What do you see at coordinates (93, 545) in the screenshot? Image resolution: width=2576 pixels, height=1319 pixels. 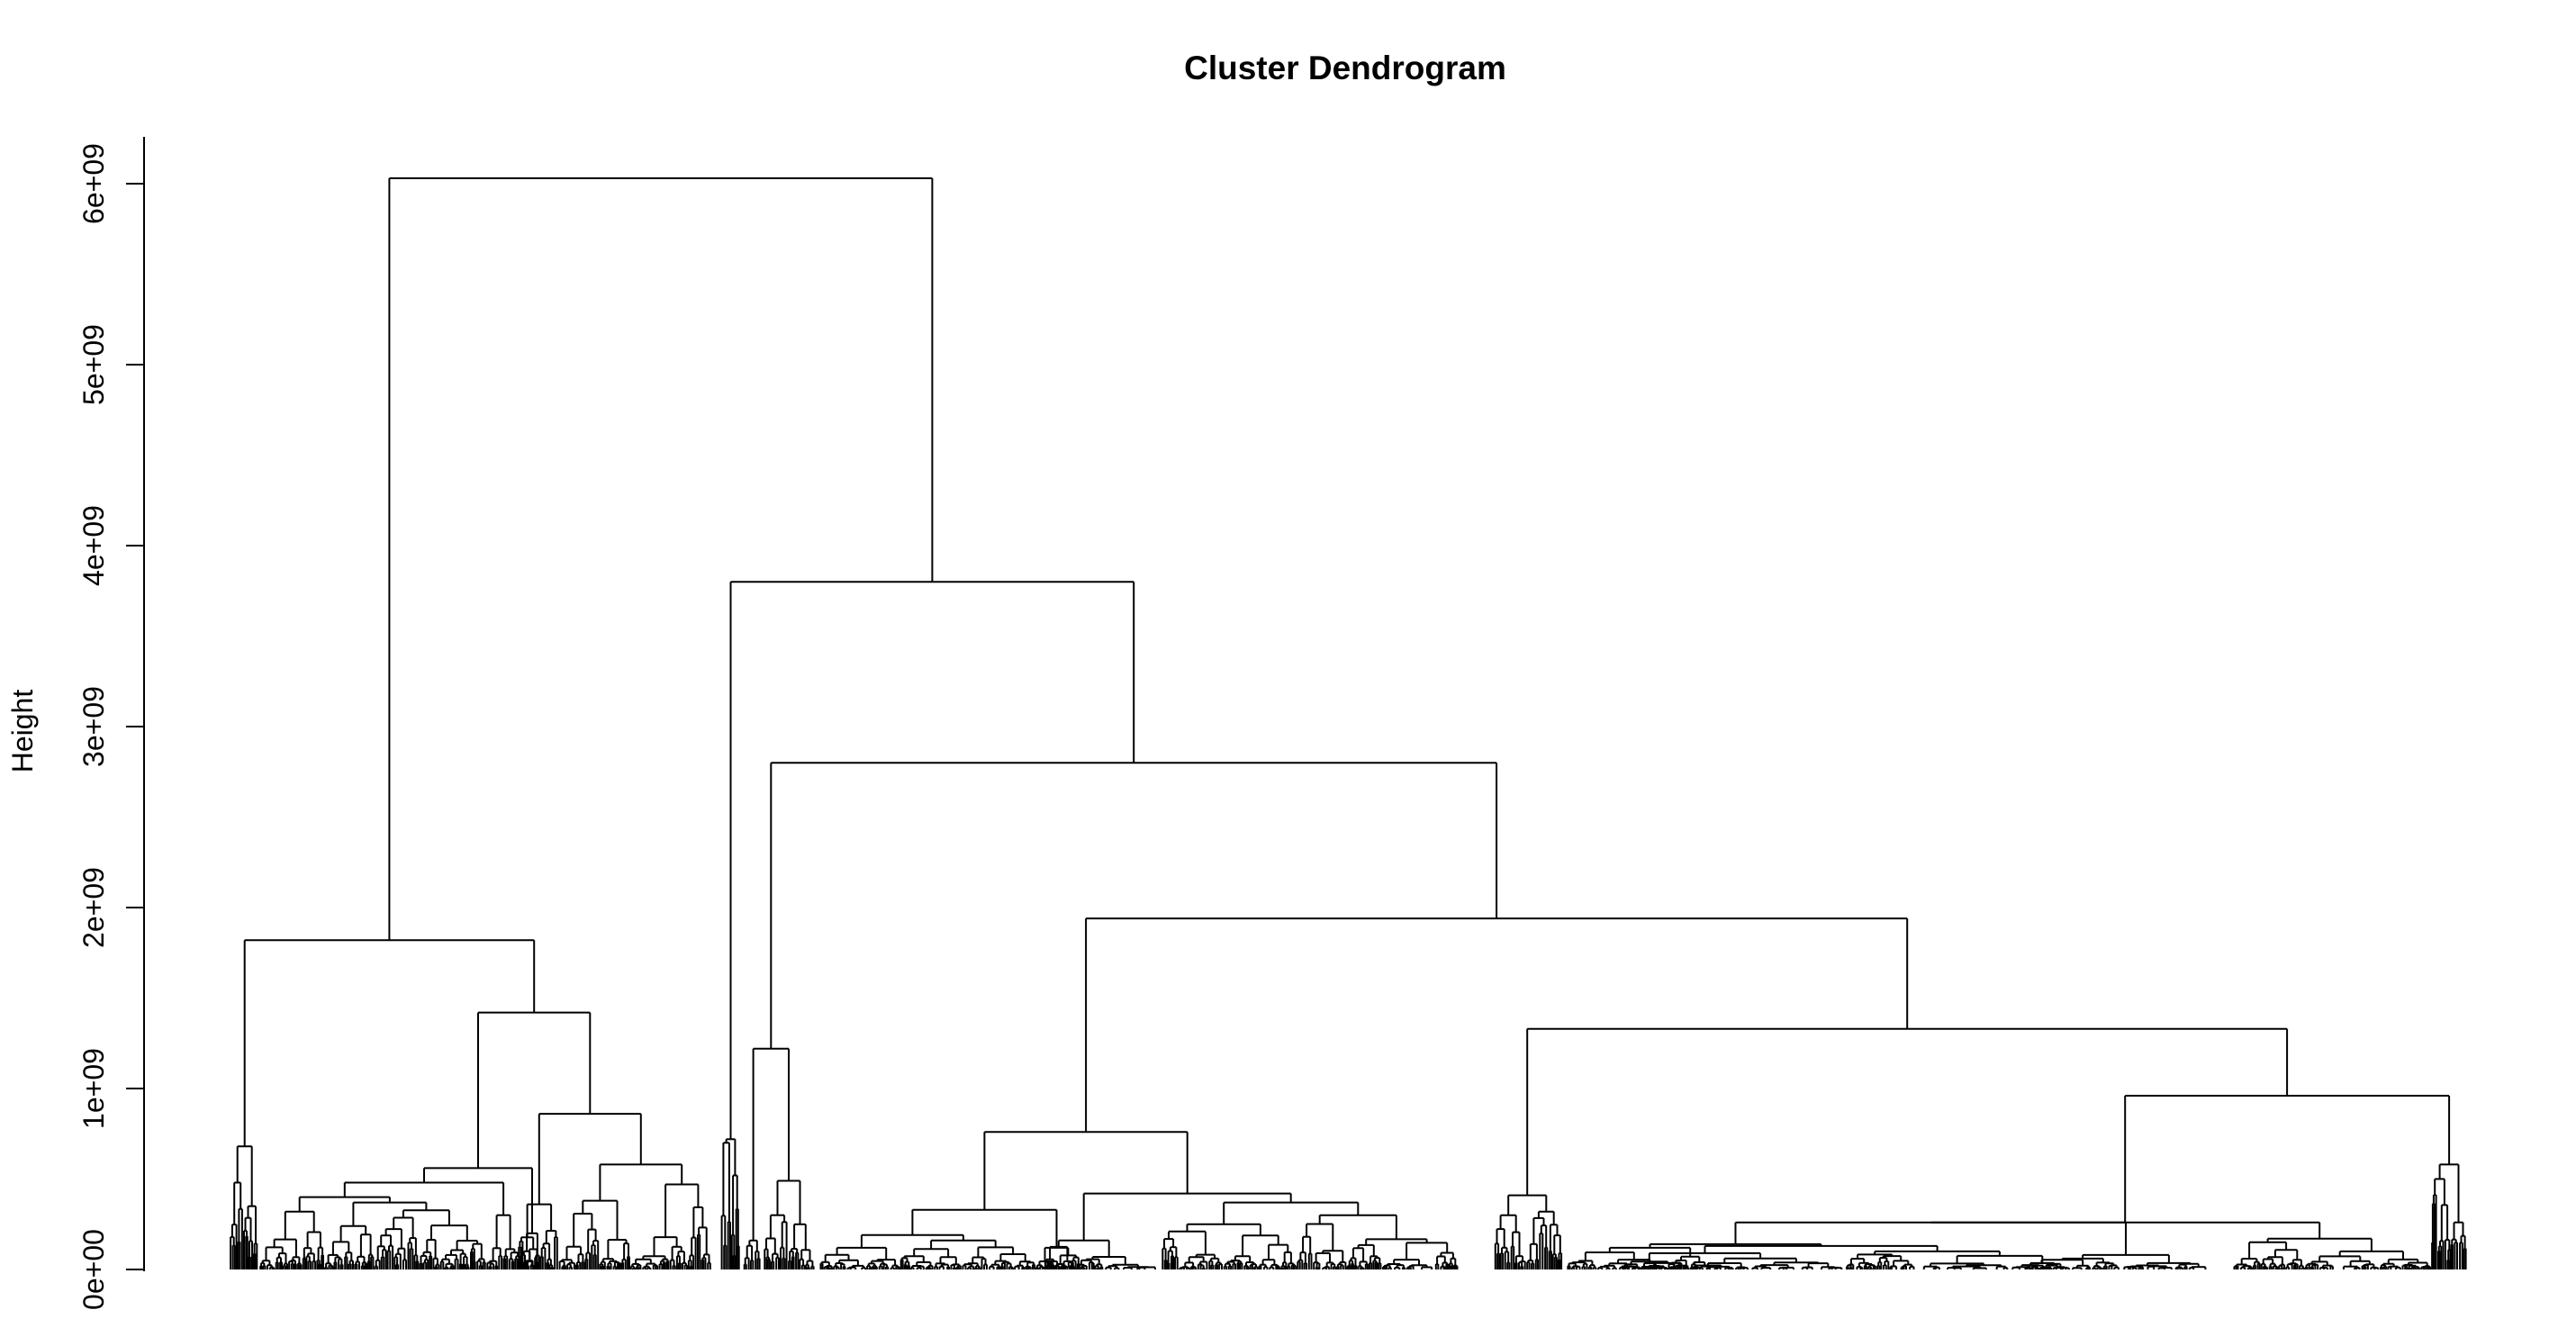 I see `y-tick-label: 4e+09` at bounding box center [93, 545].